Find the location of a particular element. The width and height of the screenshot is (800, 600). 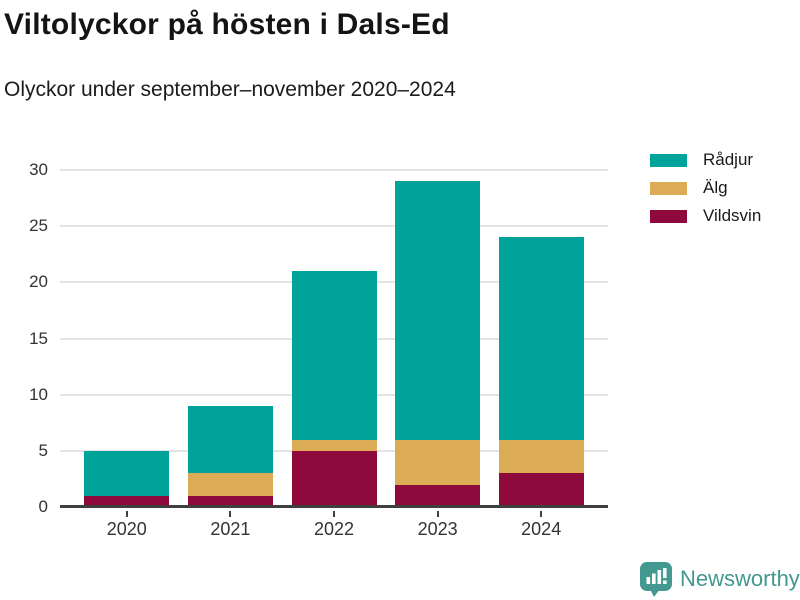

y-tick-label: 25 is located at coordinates (38, 226).